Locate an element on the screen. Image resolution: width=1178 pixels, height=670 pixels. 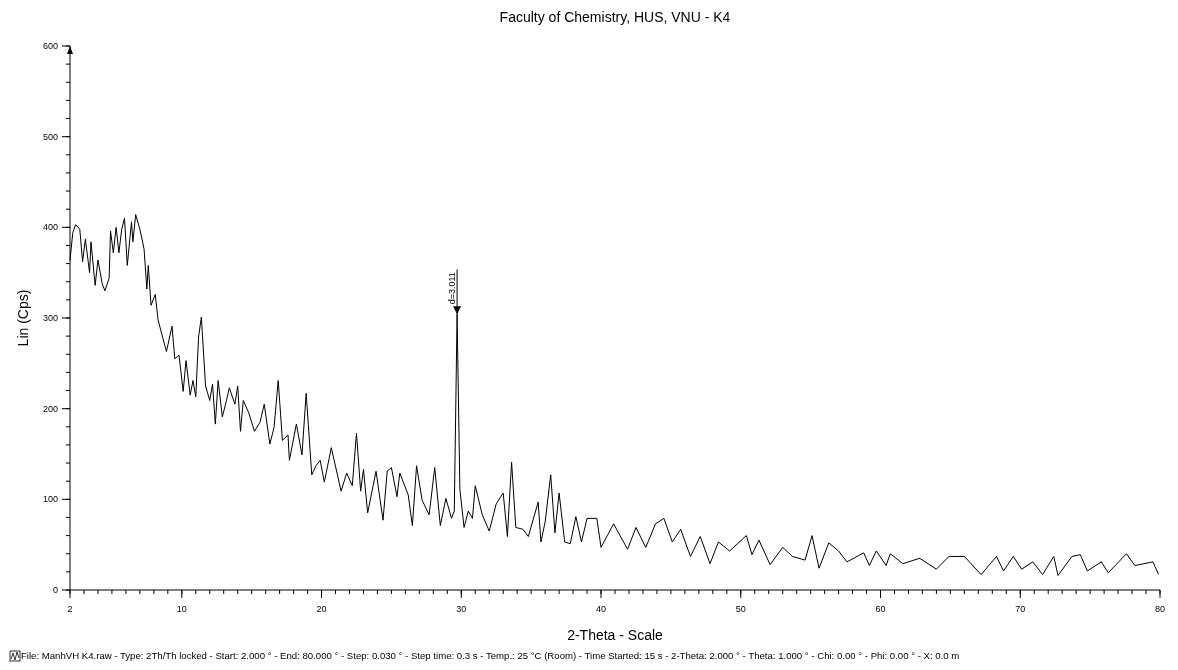
chart-title: Faculty of Chemistry, HUS, VNU - K4 is located at coordinates (615, 17).